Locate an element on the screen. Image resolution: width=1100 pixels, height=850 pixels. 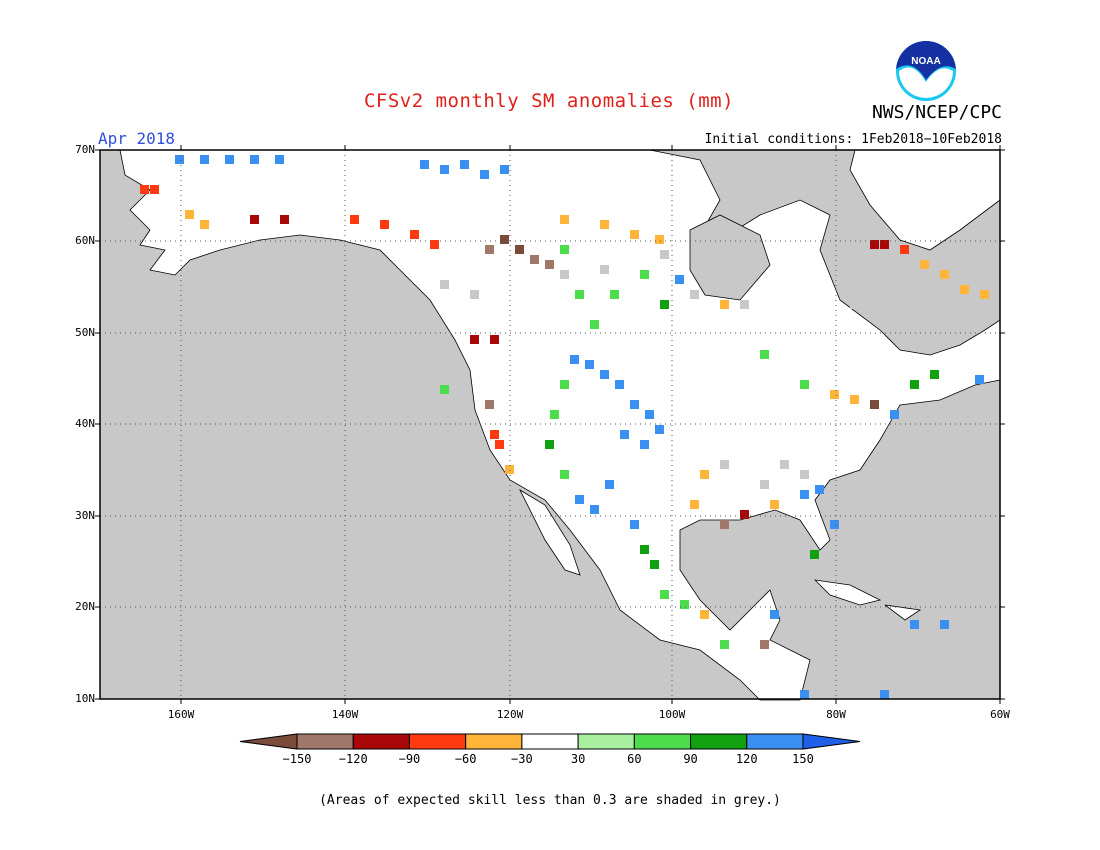
agency-label: NWS/NCEP/CPC is located at coordinates (936, 112).